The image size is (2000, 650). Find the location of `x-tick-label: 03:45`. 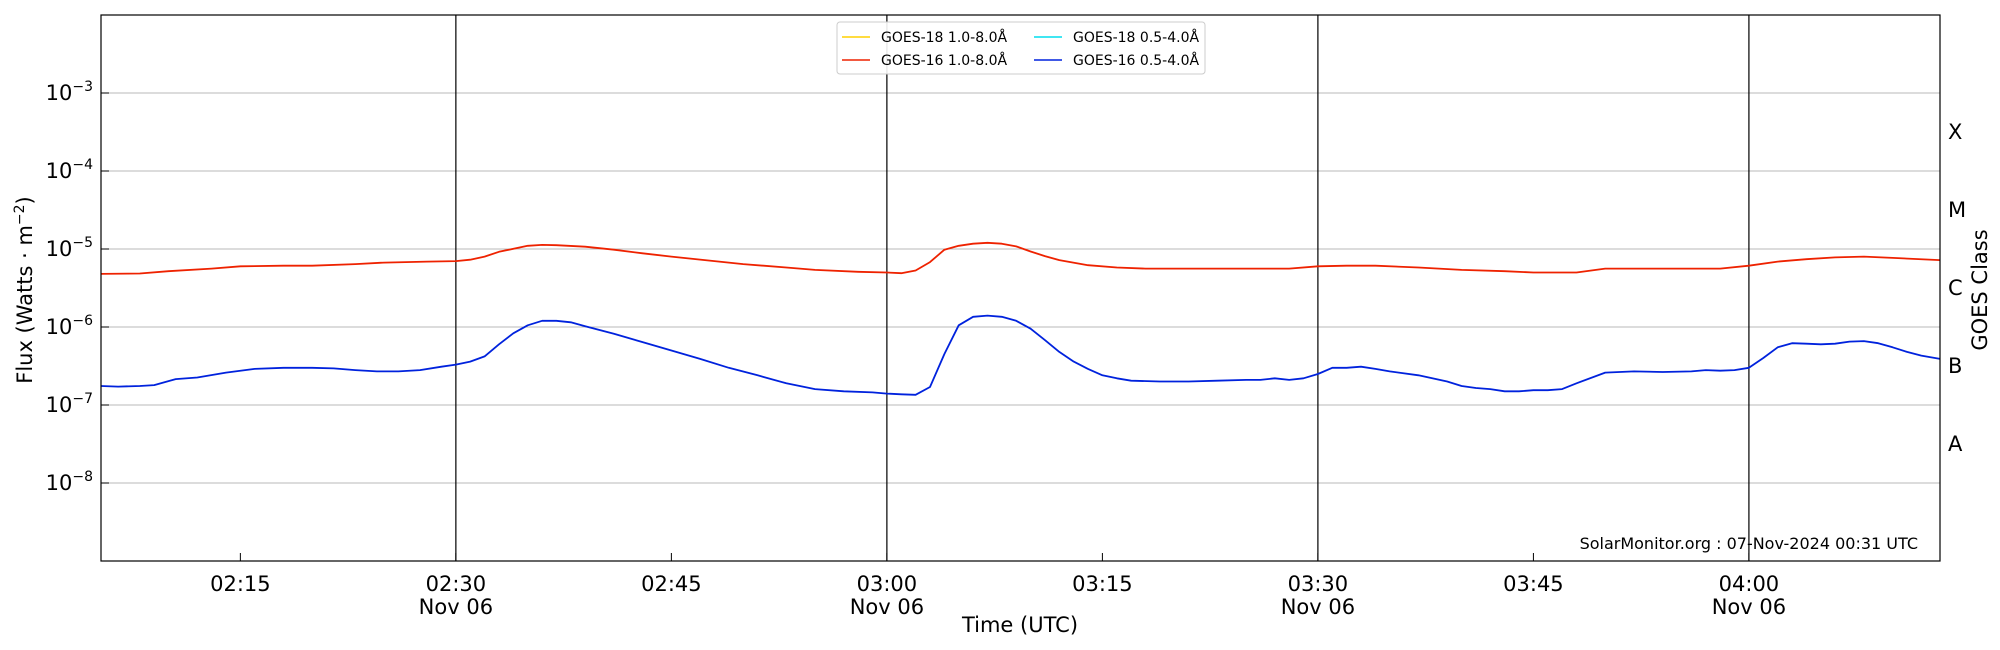

x-tick-label: 03:45 is located at coordinates (1533, 584).